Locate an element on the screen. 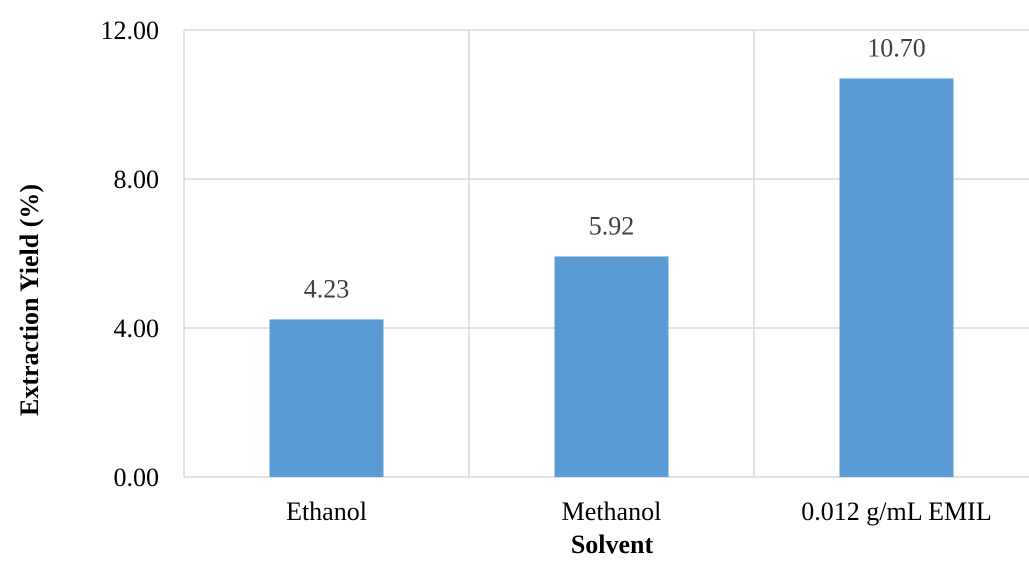 The height and width of the screenshot is (564, 1029). x-category-label: Methanol is located at coordinates (612, 511).